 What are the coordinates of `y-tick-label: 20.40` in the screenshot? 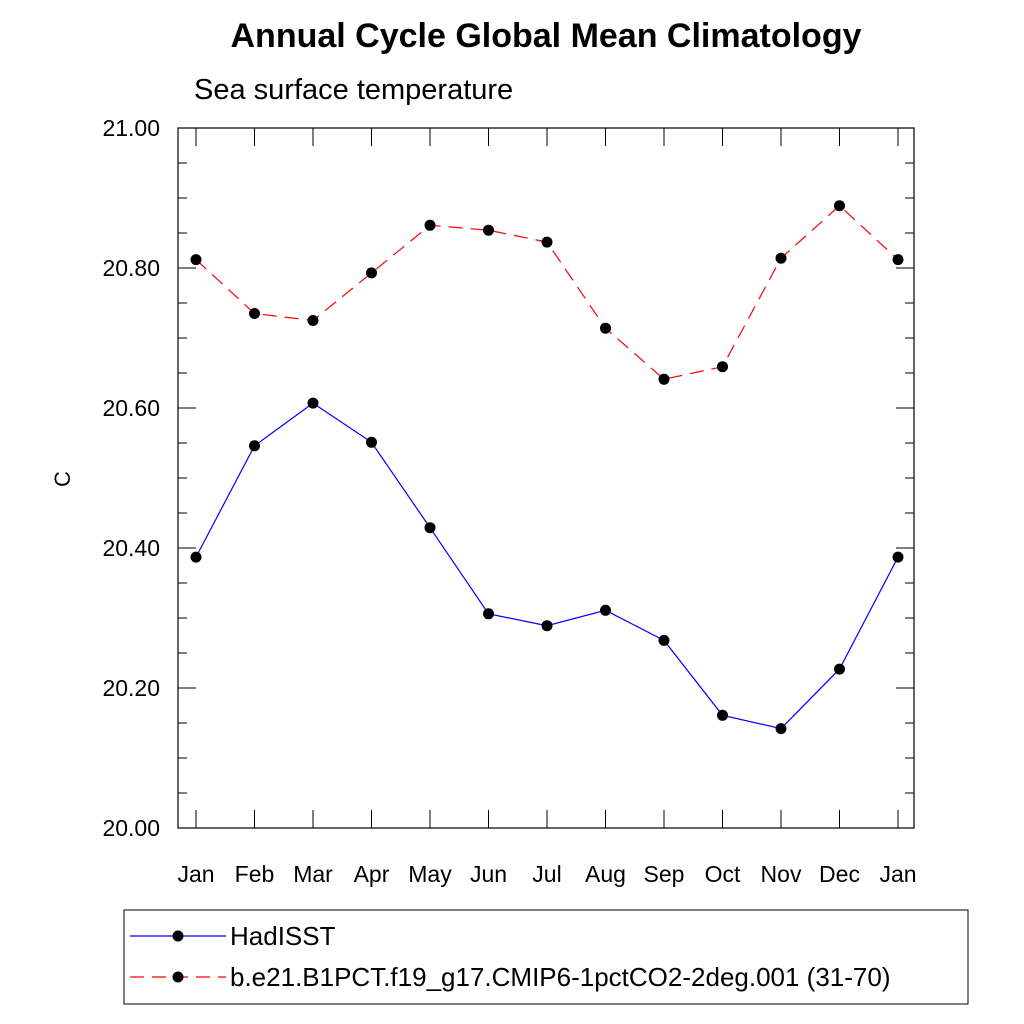 It's located at (131, 548).